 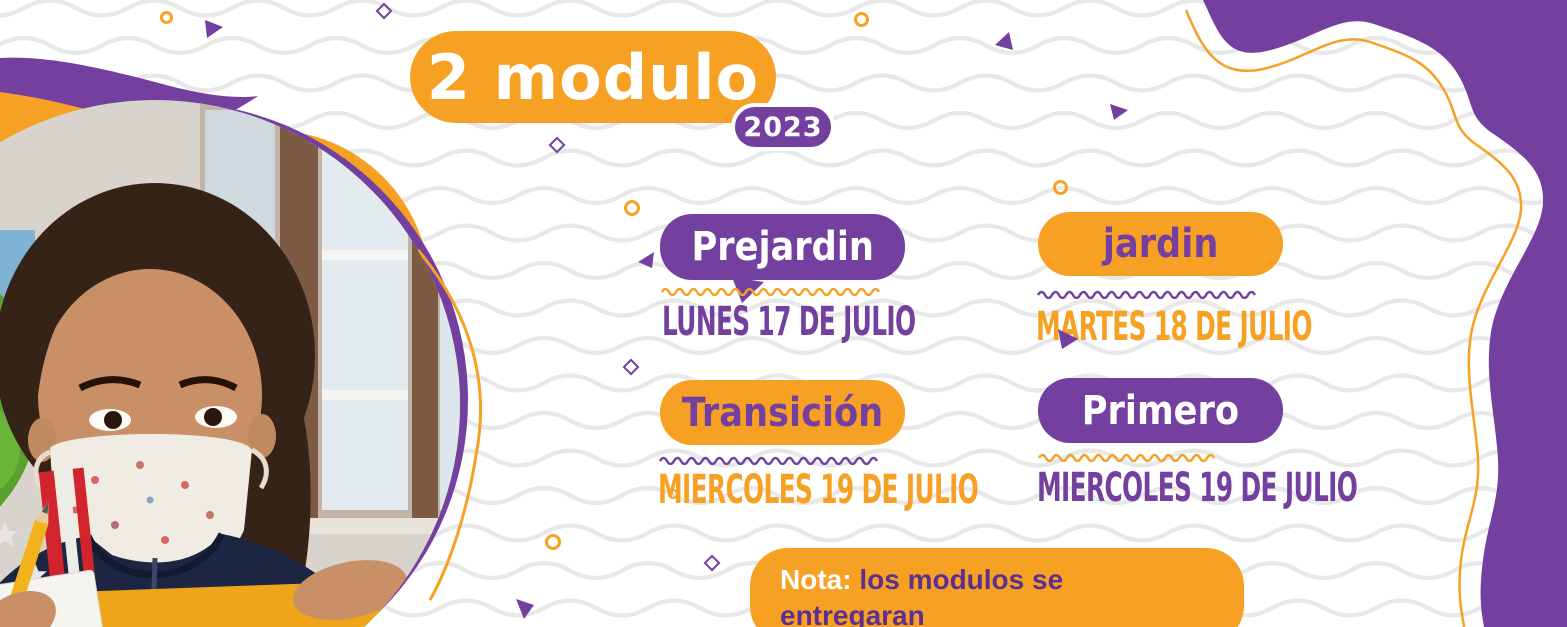 What do you see at coordinates (816, 579) in the screenshot?
I see `note-label: Nota:` at bounding box center [816, 579].